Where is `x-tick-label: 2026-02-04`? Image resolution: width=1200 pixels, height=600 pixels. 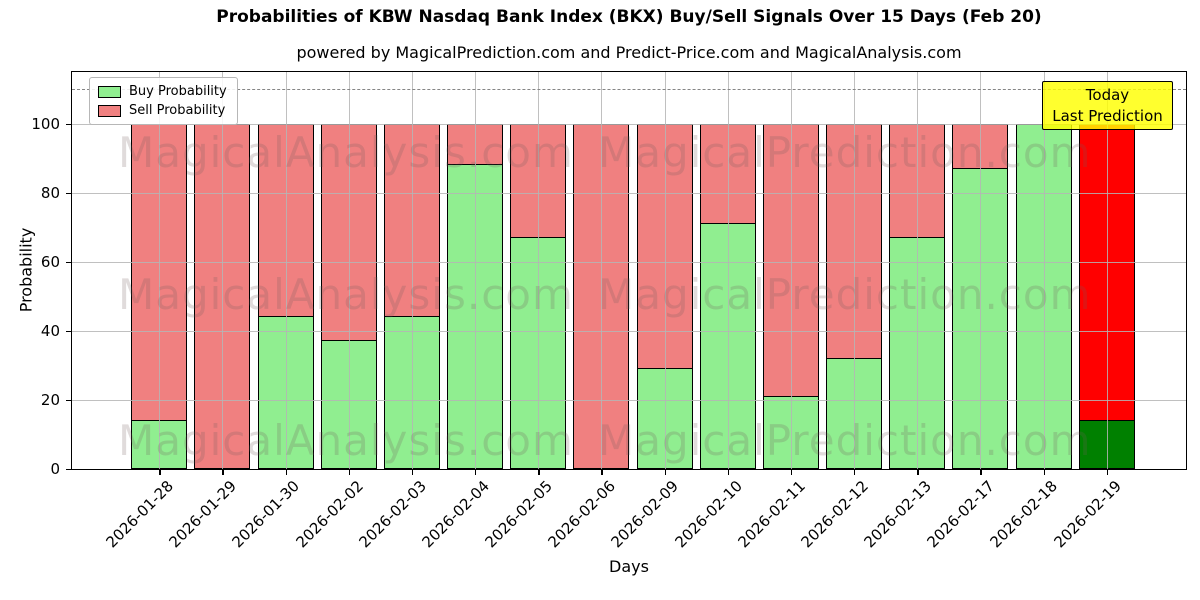
x-tick-label: 2026-02-04 is located at coordinates (455, 514).